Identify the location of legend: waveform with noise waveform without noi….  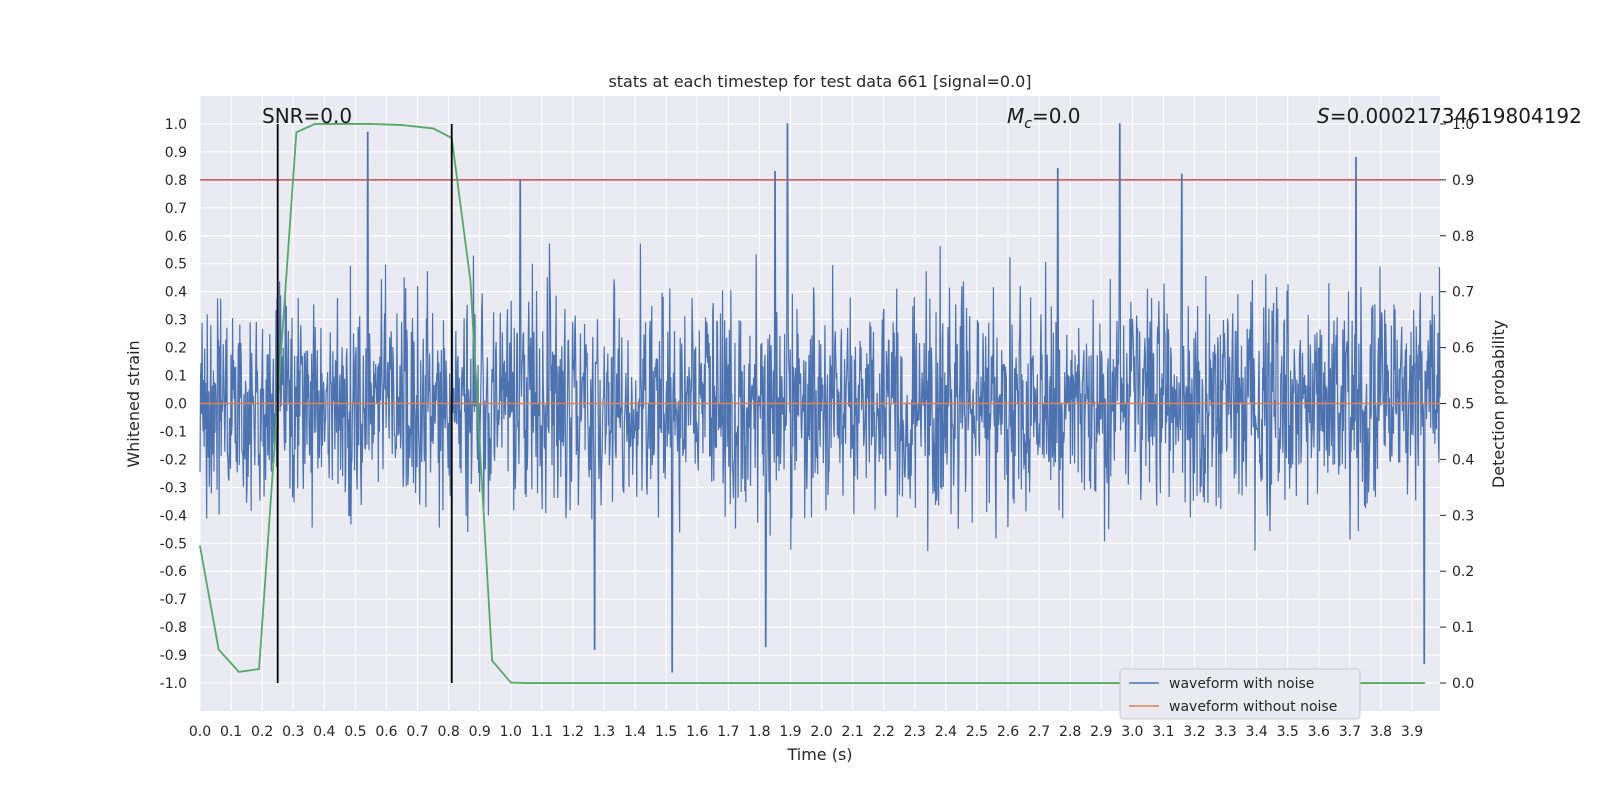
(1240, 694).